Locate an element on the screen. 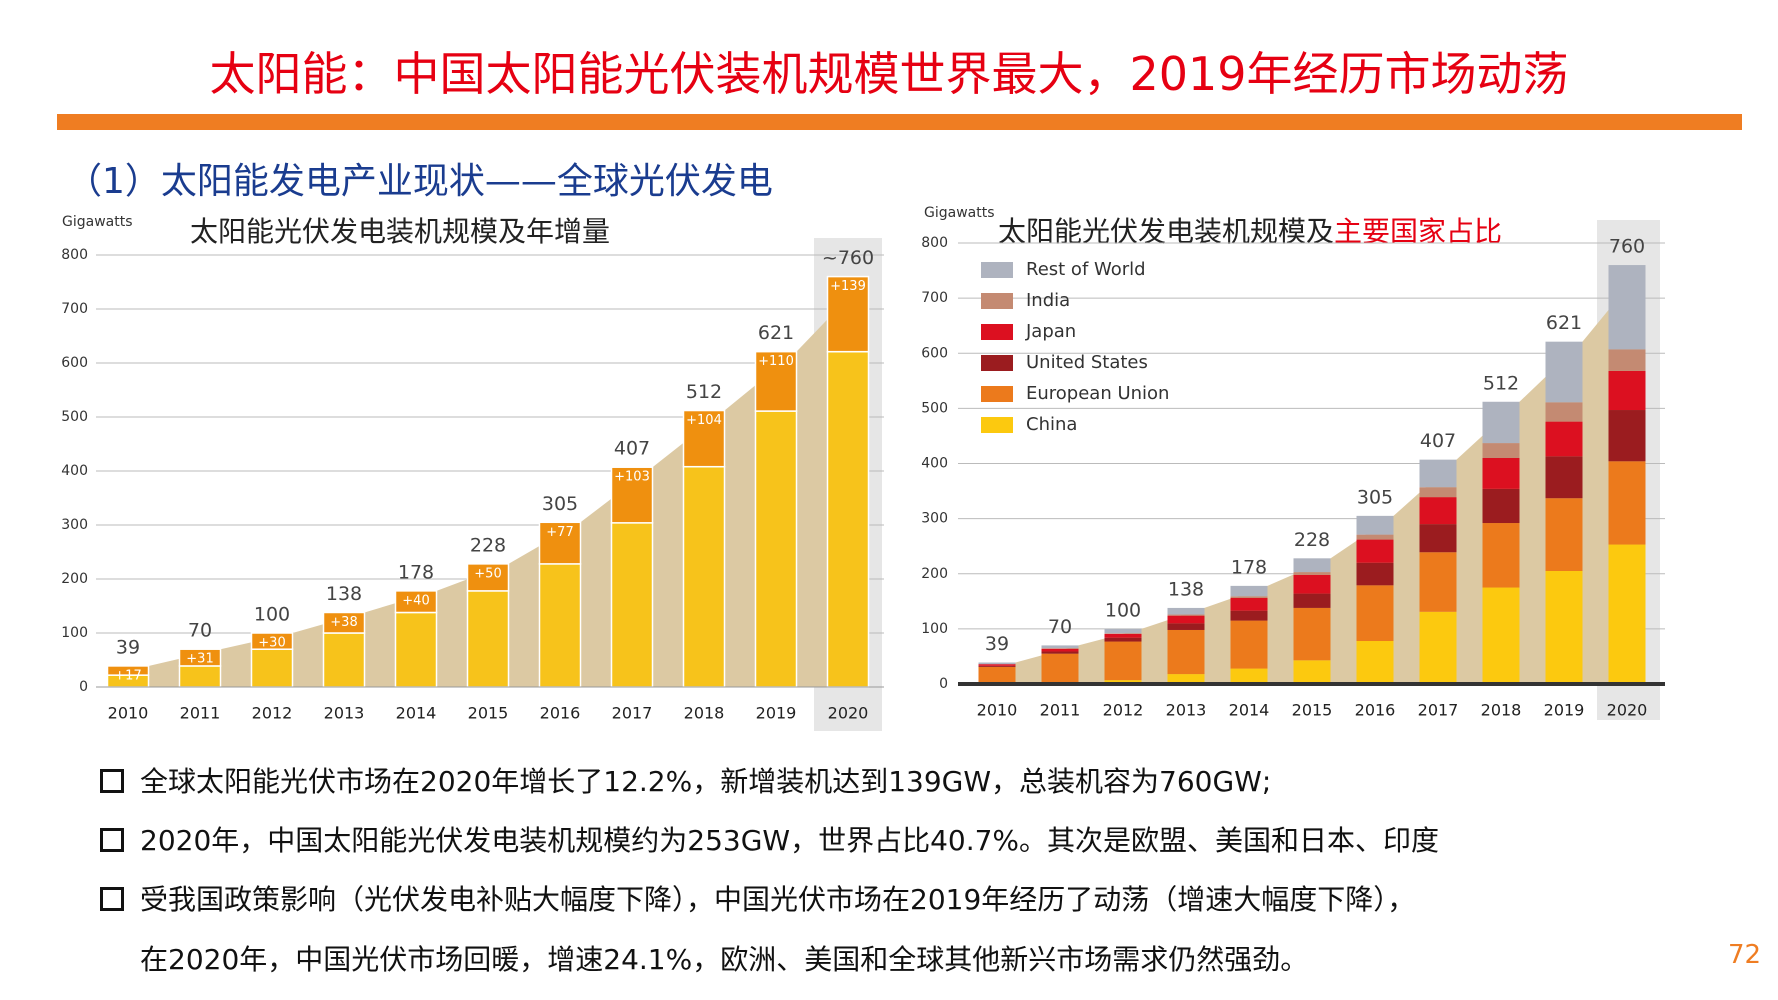 Image resolution: width=1778 pixels, height=1000 pixels. x-tick-label: 2014 is located at coordinates (1249, 710).